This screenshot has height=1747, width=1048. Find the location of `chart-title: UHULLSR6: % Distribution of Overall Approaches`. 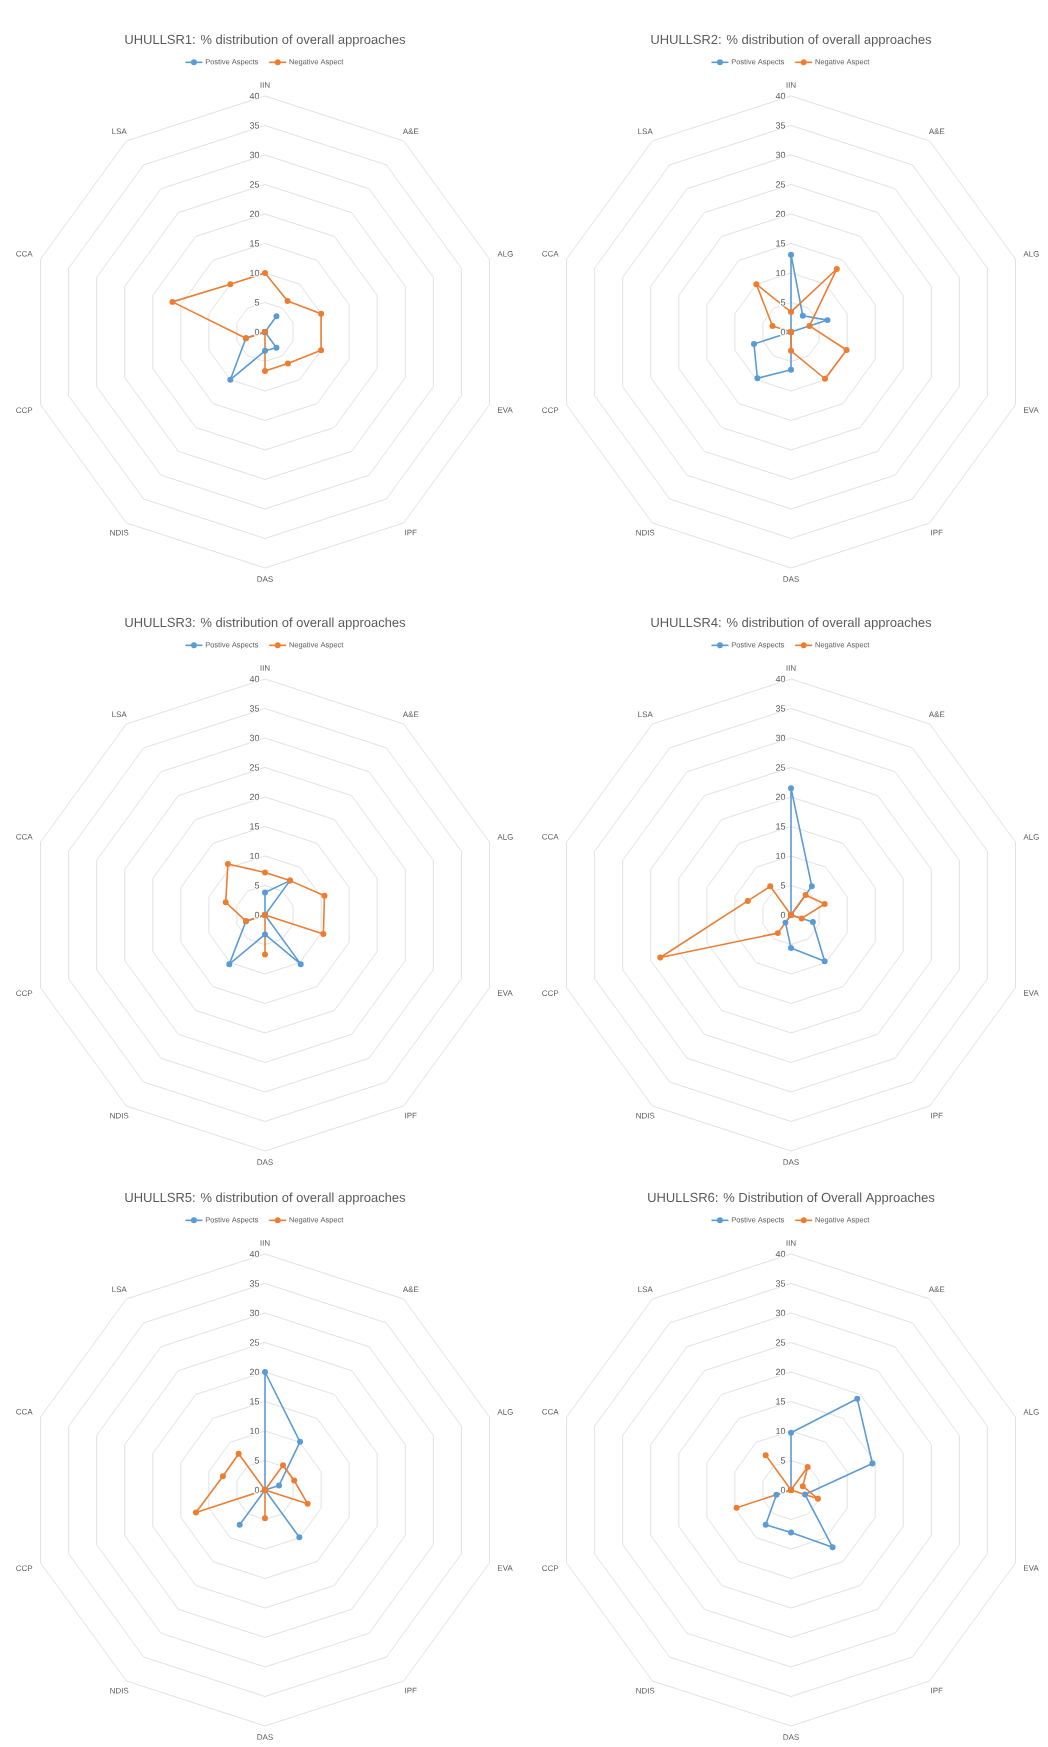

chart-title: UHULLSR6: % Distribution of Overall Approaches is located at coordinates (791, 1198).